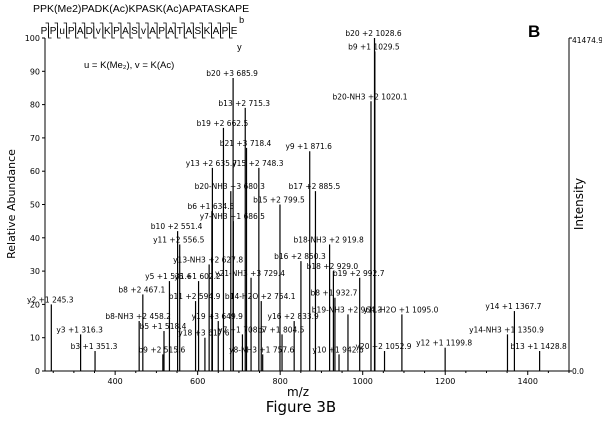  Describe the element at coordinates (232, 73) in the screenshot. I see `peak-label: b20 +3 685.9` at that location.